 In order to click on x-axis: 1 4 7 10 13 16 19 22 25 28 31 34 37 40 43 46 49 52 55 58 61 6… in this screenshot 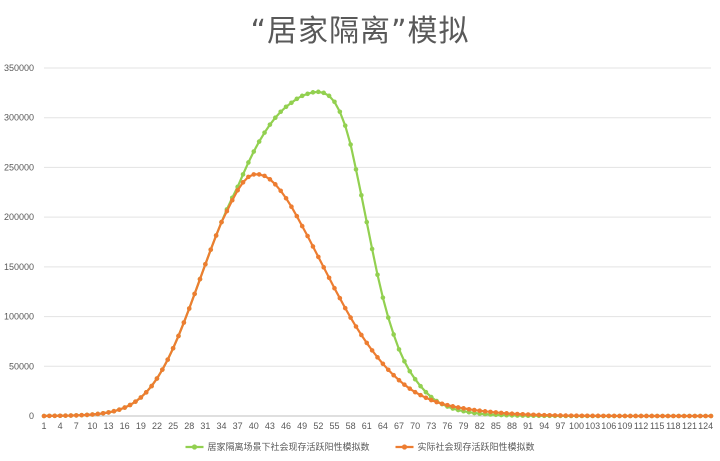, I will do `click(377, 426)`.